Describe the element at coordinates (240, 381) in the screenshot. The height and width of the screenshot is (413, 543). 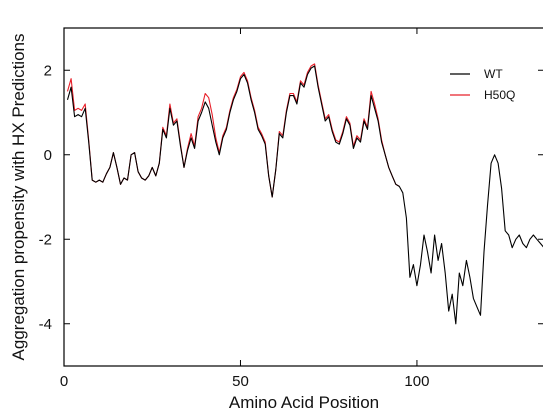
I see `x-tick-label: 50` at that location.